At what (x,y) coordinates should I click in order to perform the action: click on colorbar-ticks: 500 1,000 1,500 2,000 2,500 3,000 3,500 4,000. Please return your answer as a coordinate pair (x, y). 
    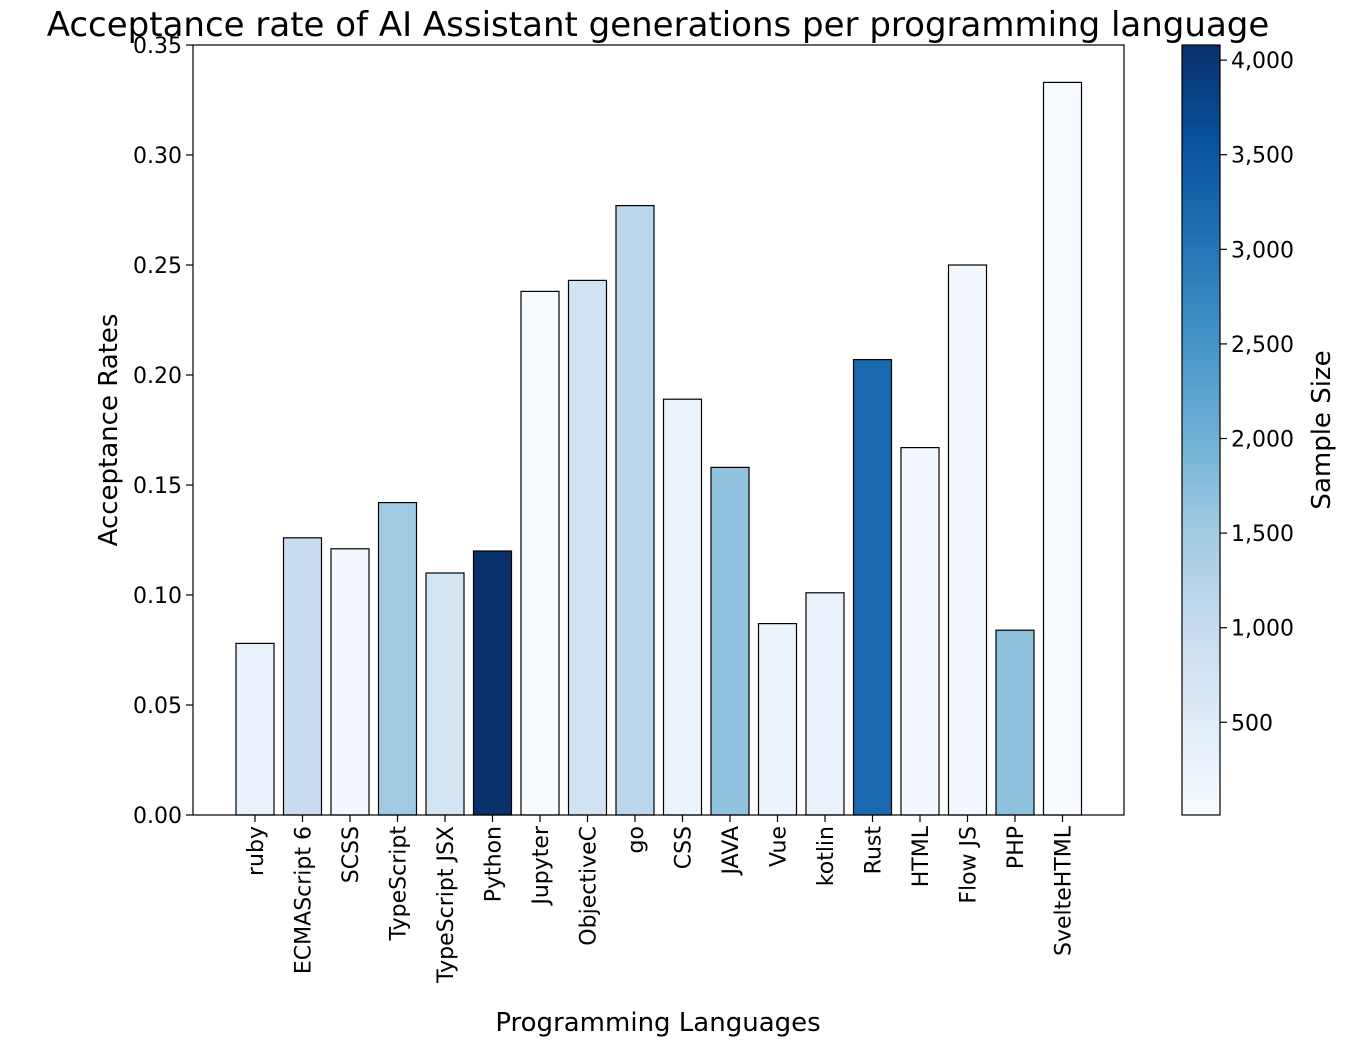
    Looking at the image, I should click on (1257, 392).